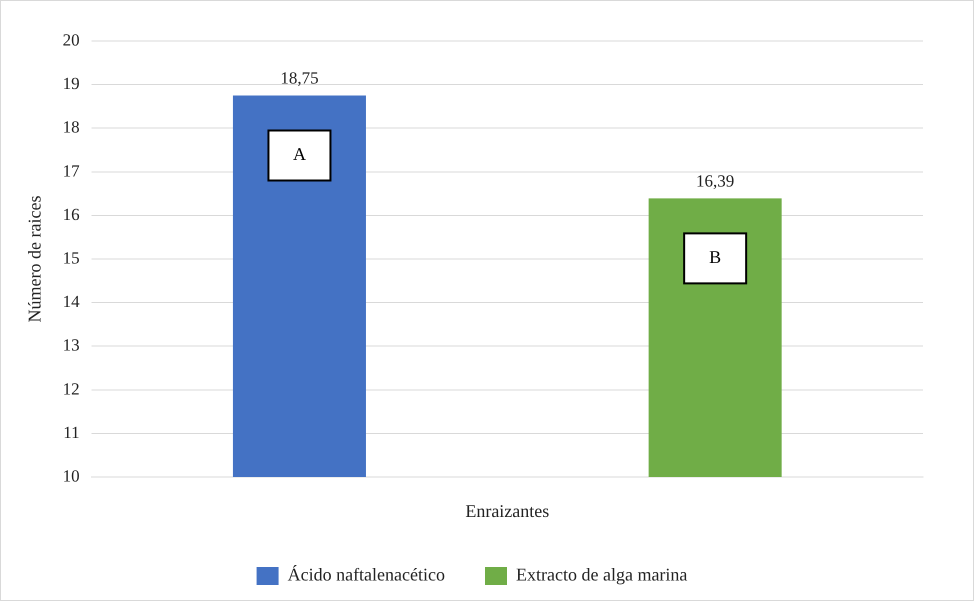 This screenshot has width=974, height=601. Describe the element at coordinates (71, 388) in the screenshot. I see `y-tick-label: 12` at that location.